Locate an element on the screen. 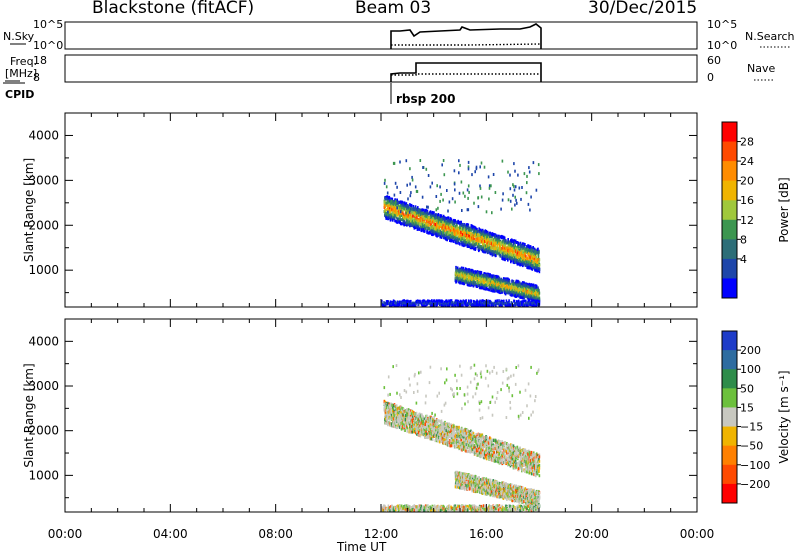 The width and height of the screenshot is (800, 554). freq-strip: Freq. [MHz] 18 8 60 0 Nave is located at coordinates (390, 69).